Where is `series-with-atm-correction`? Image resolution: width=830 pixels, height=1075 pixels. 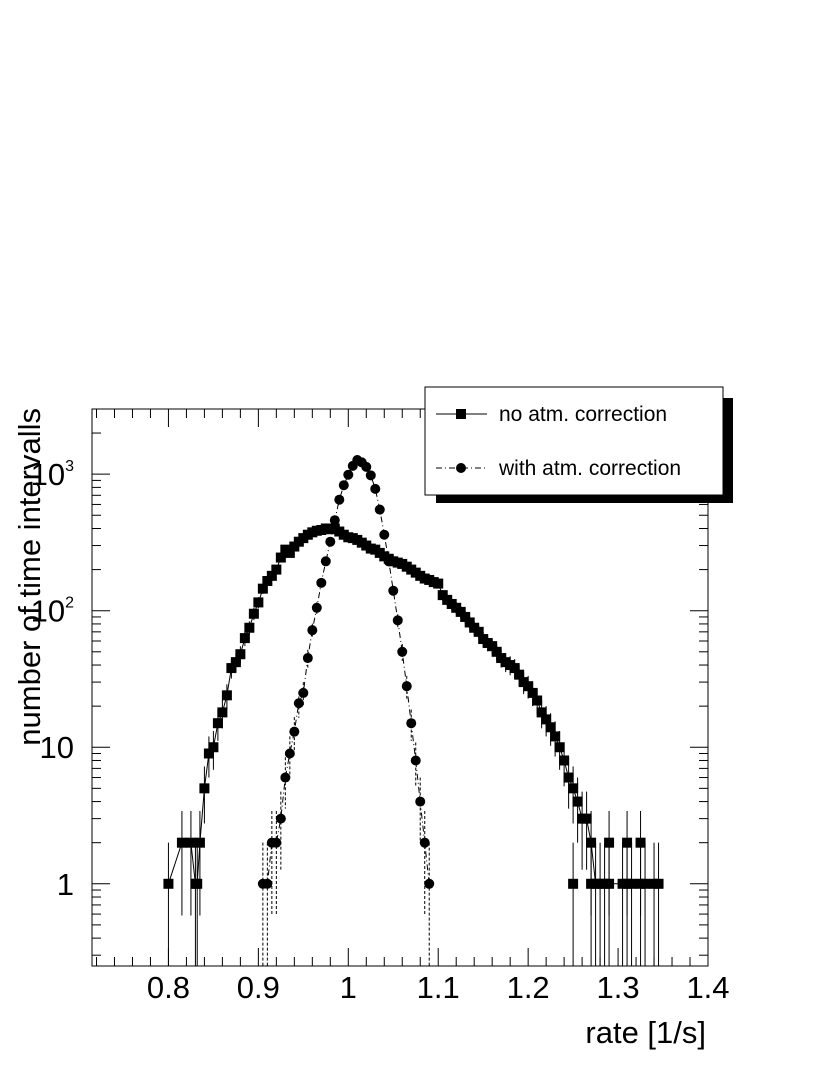
series-with-atm-correction is located at coordinates (346, 710).